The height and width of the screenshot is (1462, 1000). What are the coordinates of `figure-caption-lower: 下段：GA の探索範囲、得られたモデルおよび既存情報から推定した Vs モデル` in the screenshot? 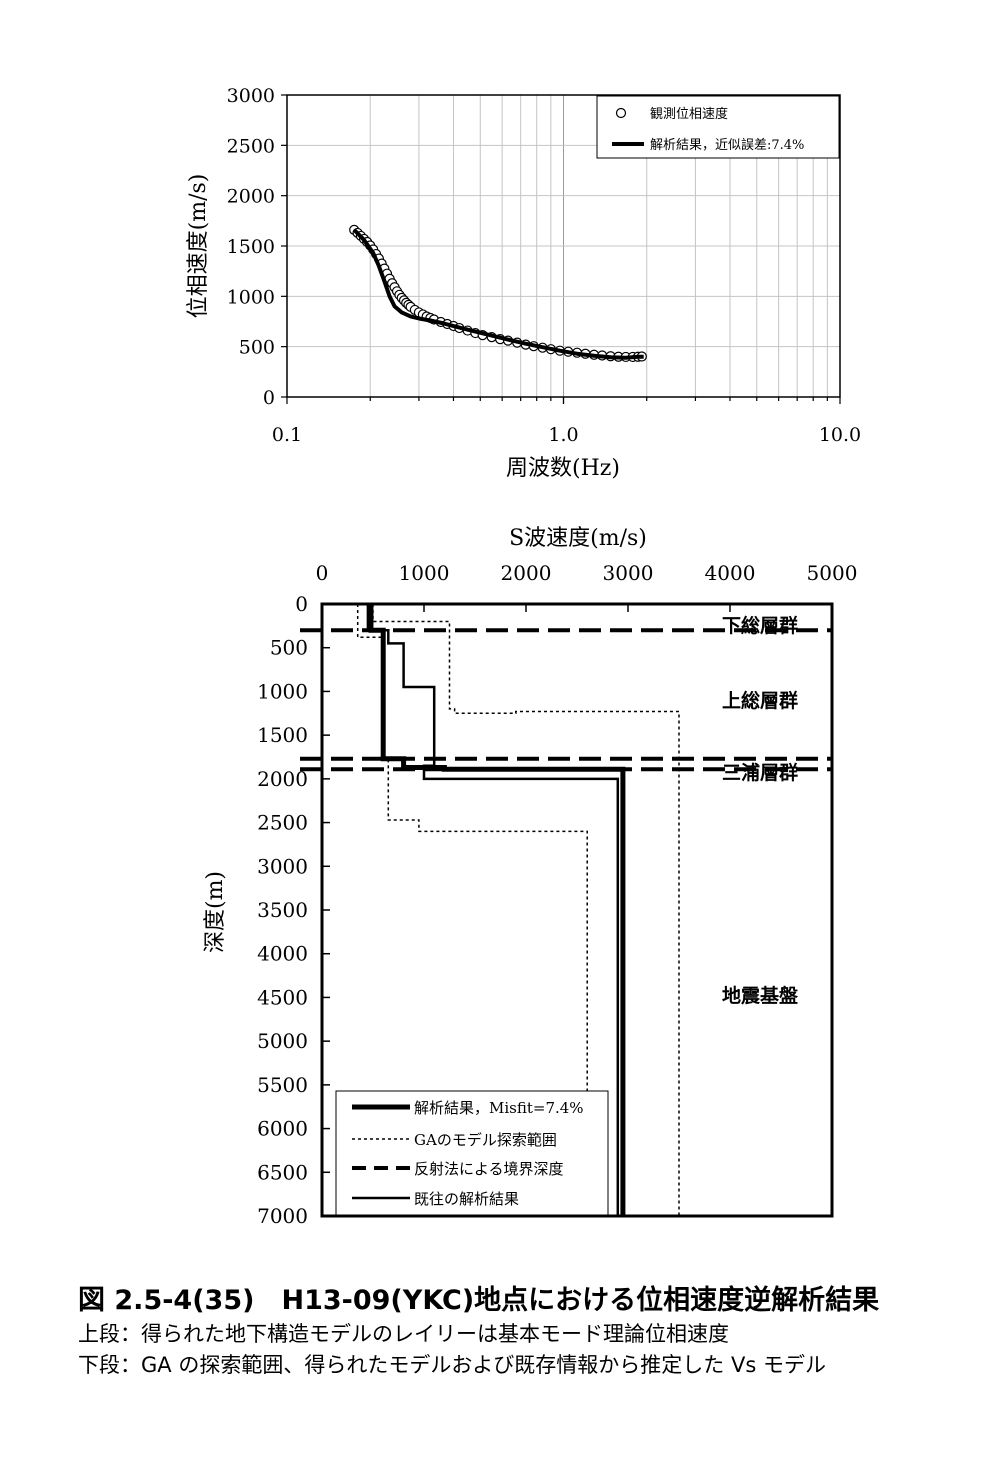 It's located at (452, 1365).